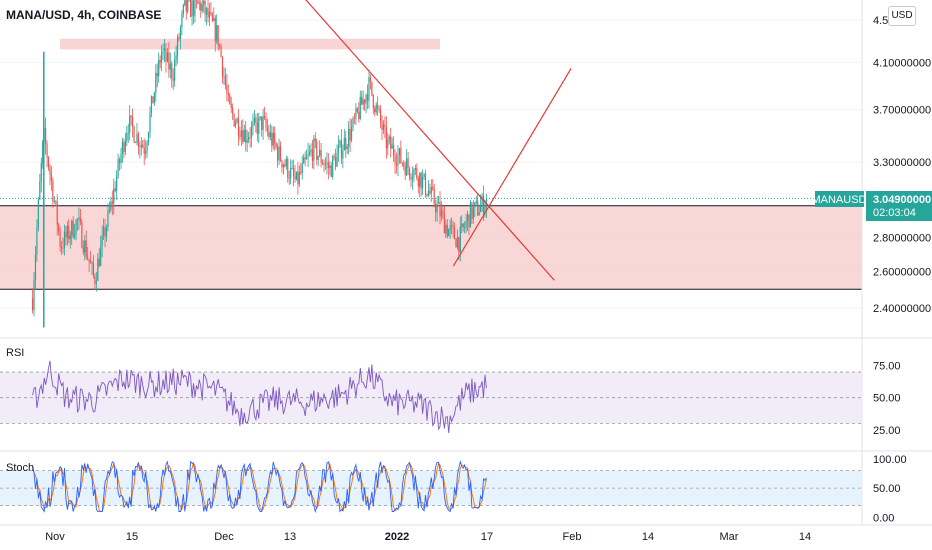 This screenshot has width=932, height=550. I want to click on stoch-tick-label: 0.00, so click(883, 518).